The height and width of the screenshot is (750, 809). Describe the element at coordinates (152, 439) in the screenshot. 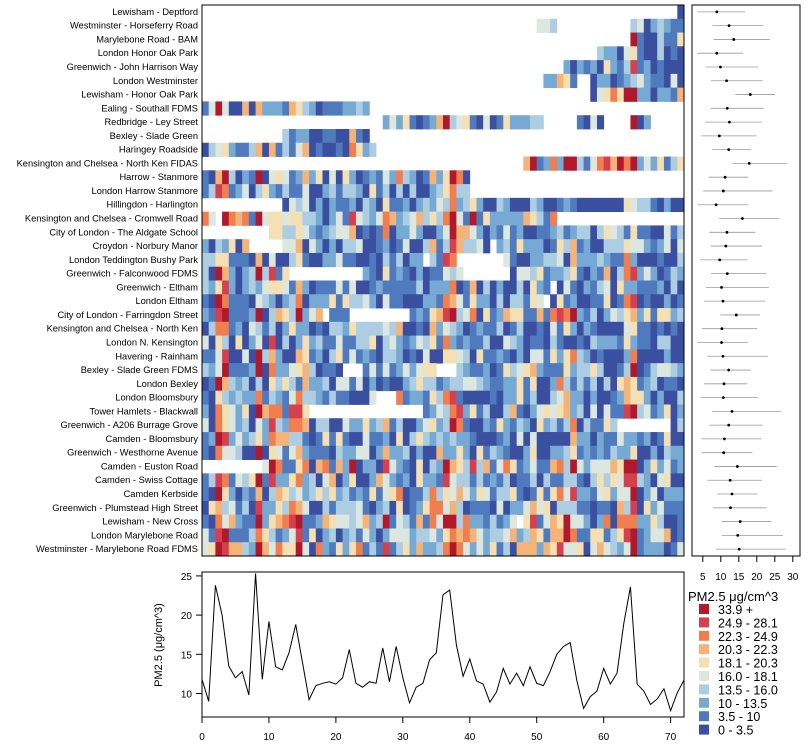

I see `site-label: Camden - Bloomsbury` at that location.